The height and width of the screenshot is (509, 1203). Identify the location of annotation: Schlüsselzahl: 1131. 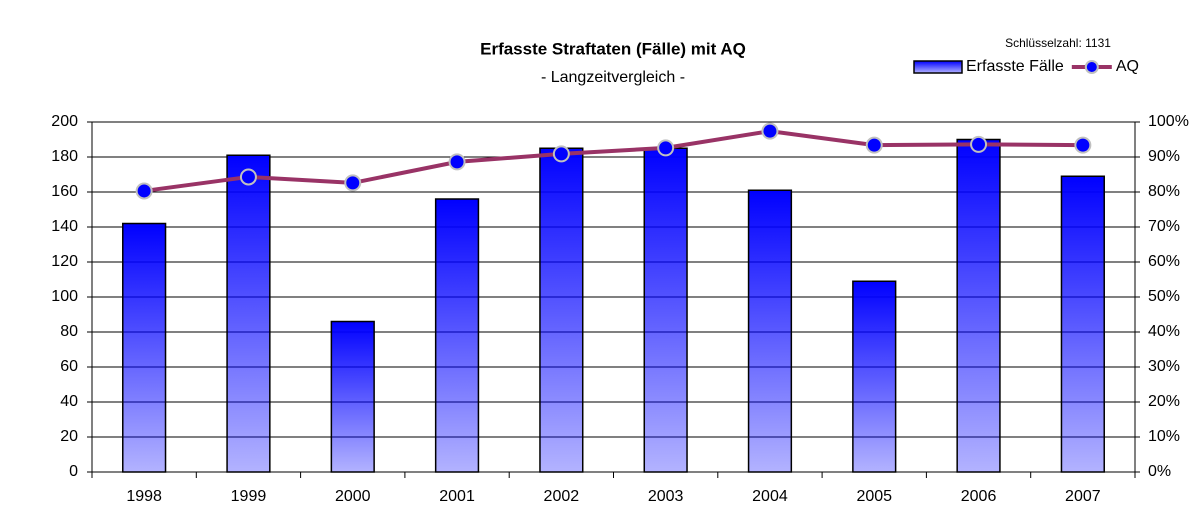
(1058, 43).